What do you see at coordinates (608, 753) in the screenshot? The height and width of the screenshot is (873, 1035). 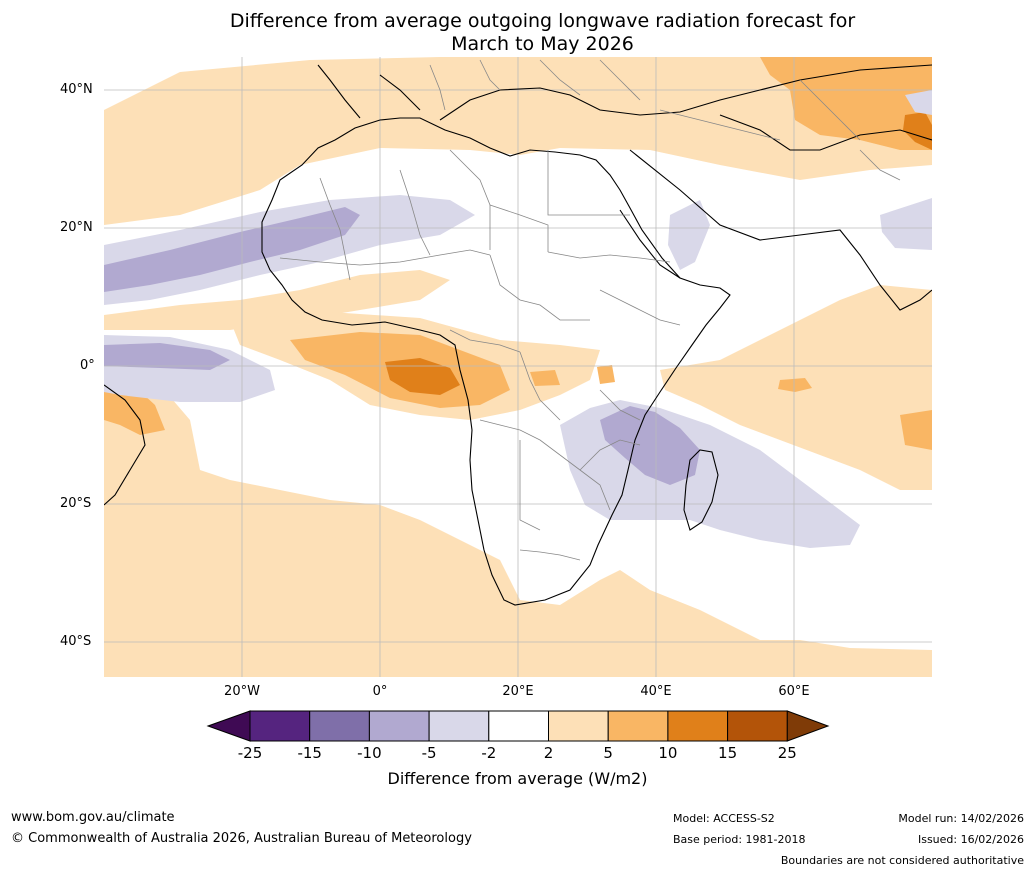 I see `colorbar-tick: 5` at bounding box center [608, 753].